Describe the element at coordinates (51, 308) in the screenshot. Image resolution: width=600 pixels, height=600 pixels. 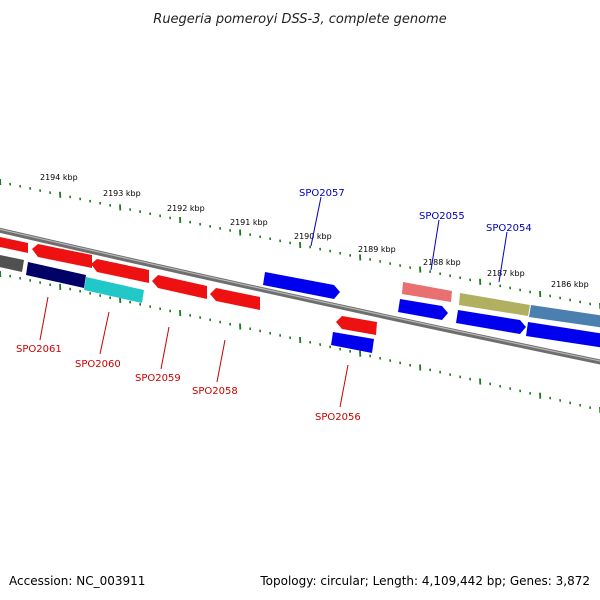
I see `gene-spo2061: SPO2061` at that location.